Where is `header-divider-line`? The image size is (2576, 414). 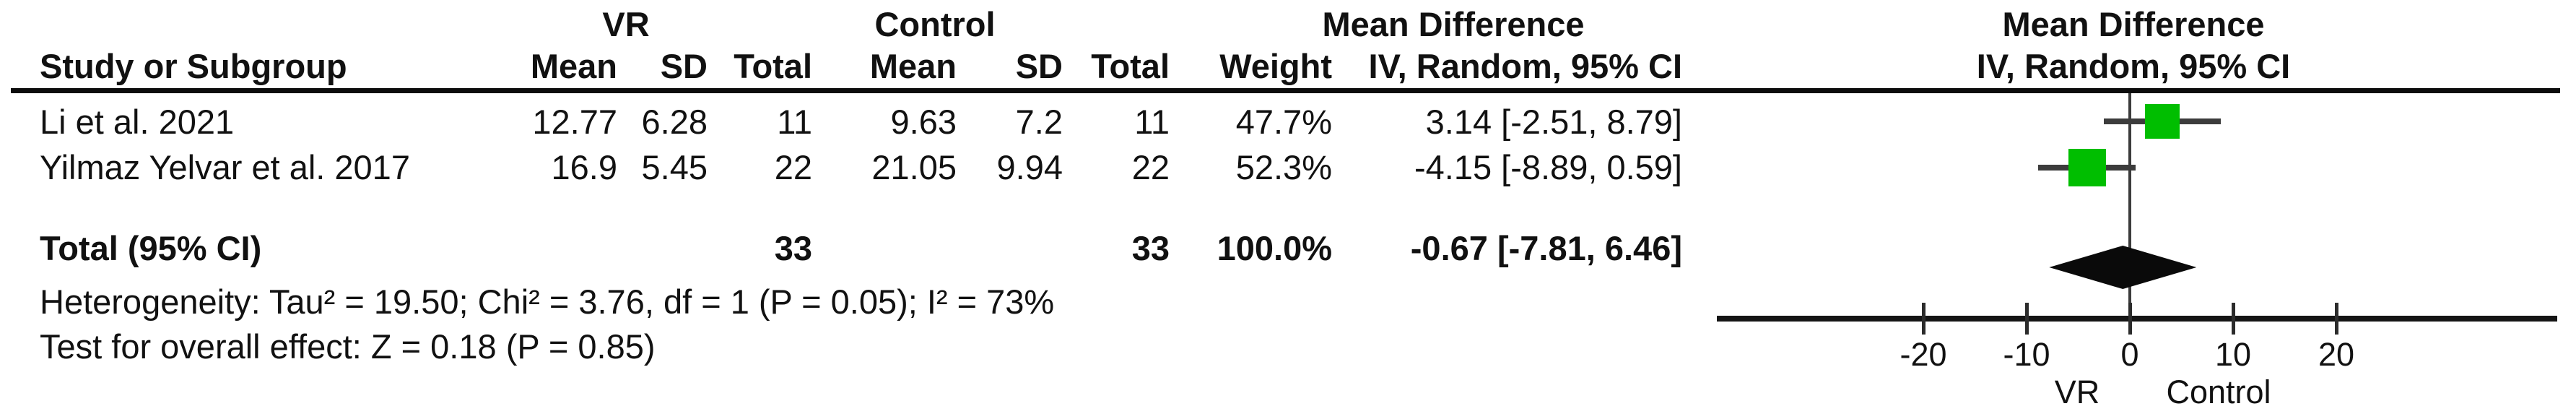 header-divider-line is located at coordinates (1285, 90).